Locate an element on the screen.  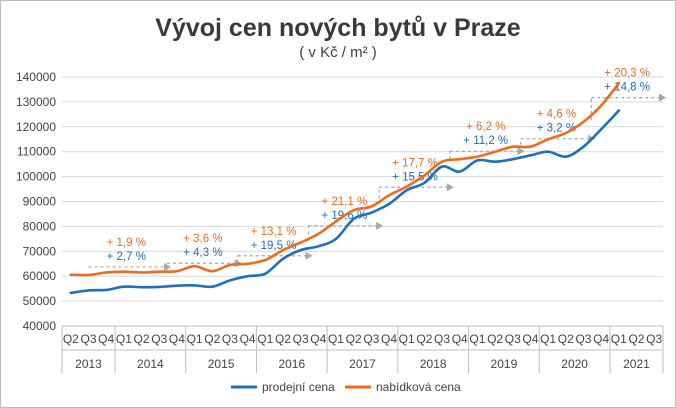
annotation-blue-label: + 2,7 % is located at coordinates (126, 257).